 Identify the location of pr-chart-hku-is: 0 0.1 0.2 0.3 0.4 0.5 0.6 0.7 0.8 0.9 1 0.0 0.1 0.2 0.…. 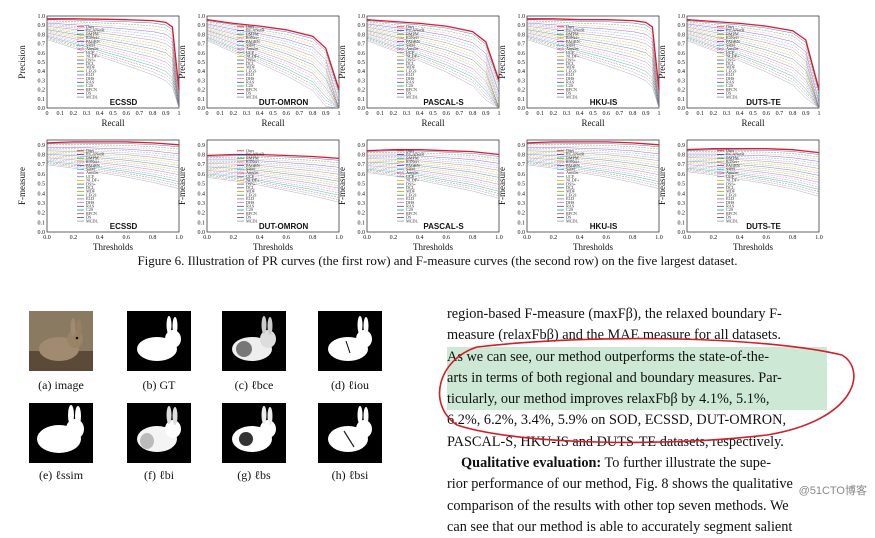
(581, 68).